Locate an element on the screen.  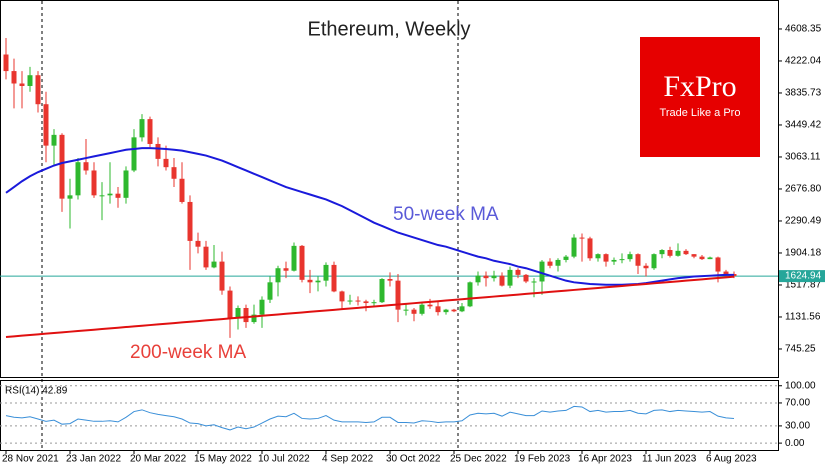
x-tick-label: 19 Feb 2023 is located at coordinates (542, 459).